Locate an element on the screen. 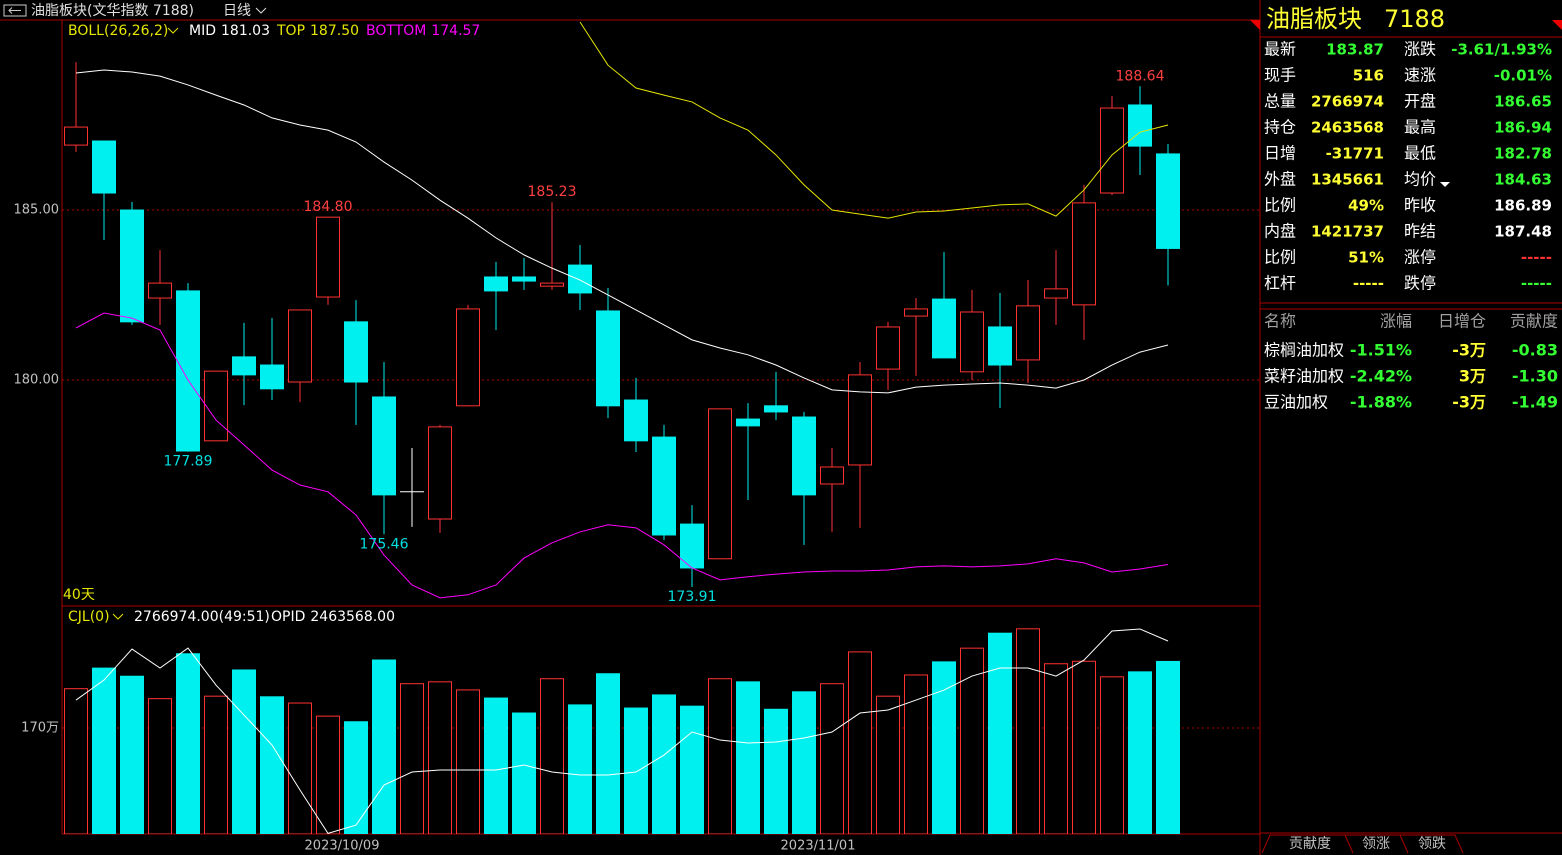 This screenshot has height=855, width=1562. period-label: 40天 is located at coordinates (79, 595).